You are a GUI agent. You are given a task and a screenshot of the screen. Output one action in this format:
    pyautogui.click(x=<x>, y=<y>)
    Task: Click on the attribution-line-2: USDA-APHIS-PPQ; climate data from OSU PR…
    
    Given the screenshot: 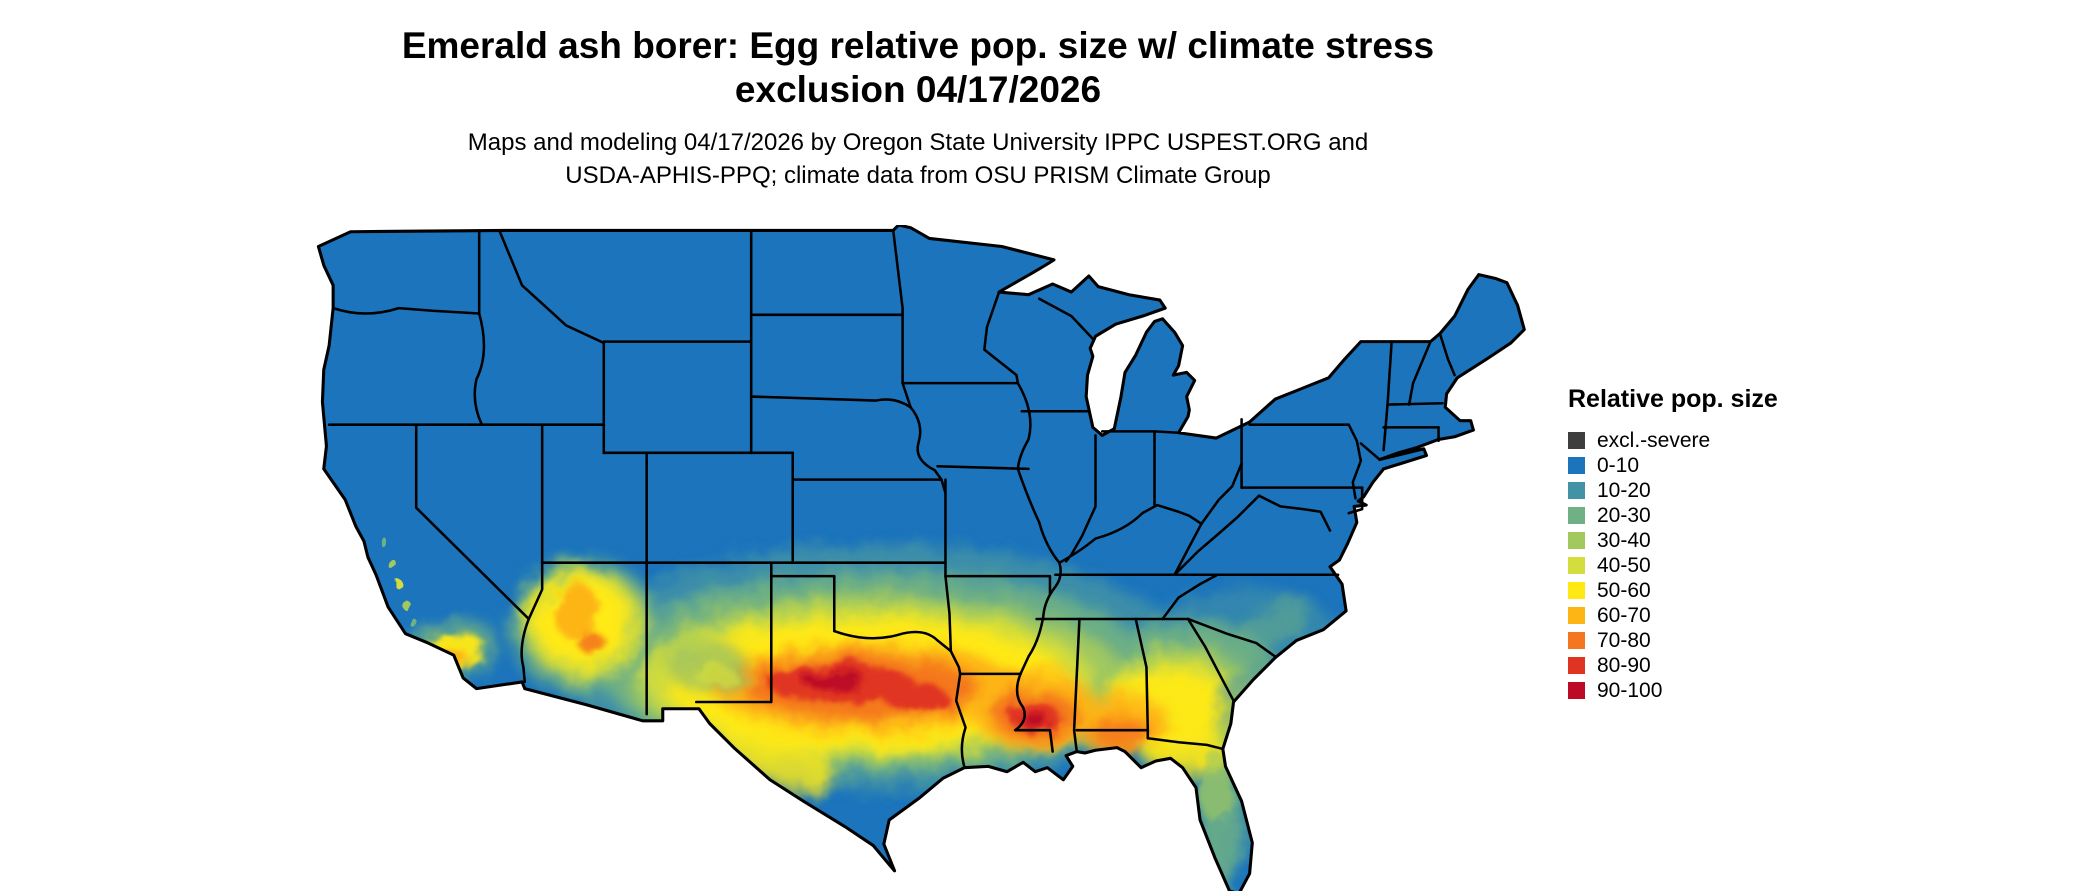 What is the action you would take?
    pyautogui.click(x=918, y=175)
    